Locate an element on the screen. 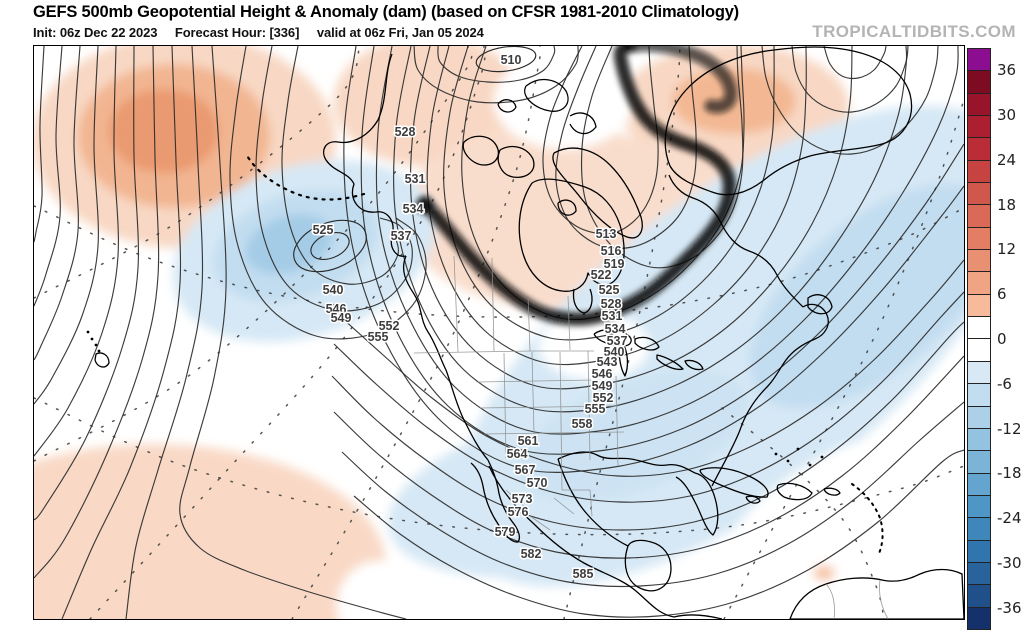  contour-label: 576 is located at coordinates (518, 512).